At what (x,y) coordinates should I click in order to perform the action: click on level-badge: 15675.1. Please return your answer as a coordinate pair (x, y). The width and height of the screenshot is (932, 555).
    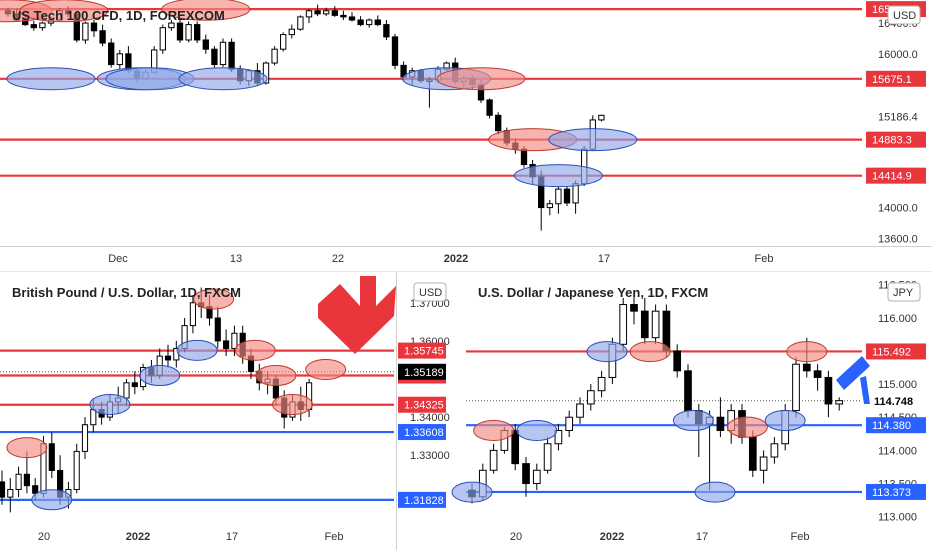
    Looking at the image, I should click on (896, 78).